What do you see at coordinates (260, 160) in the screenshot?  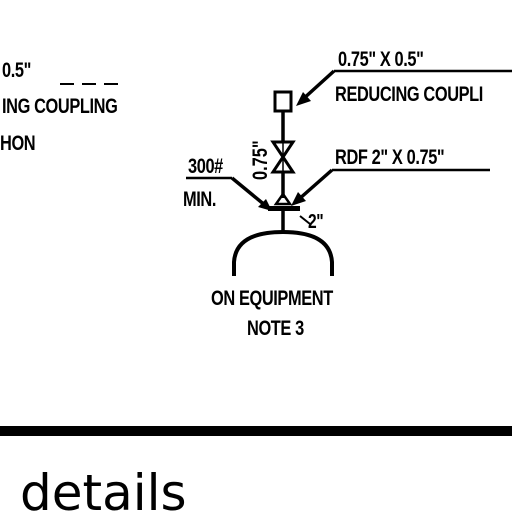 I see `vertical-pipe-size: 0.75"` at bounding box center [260, 160].